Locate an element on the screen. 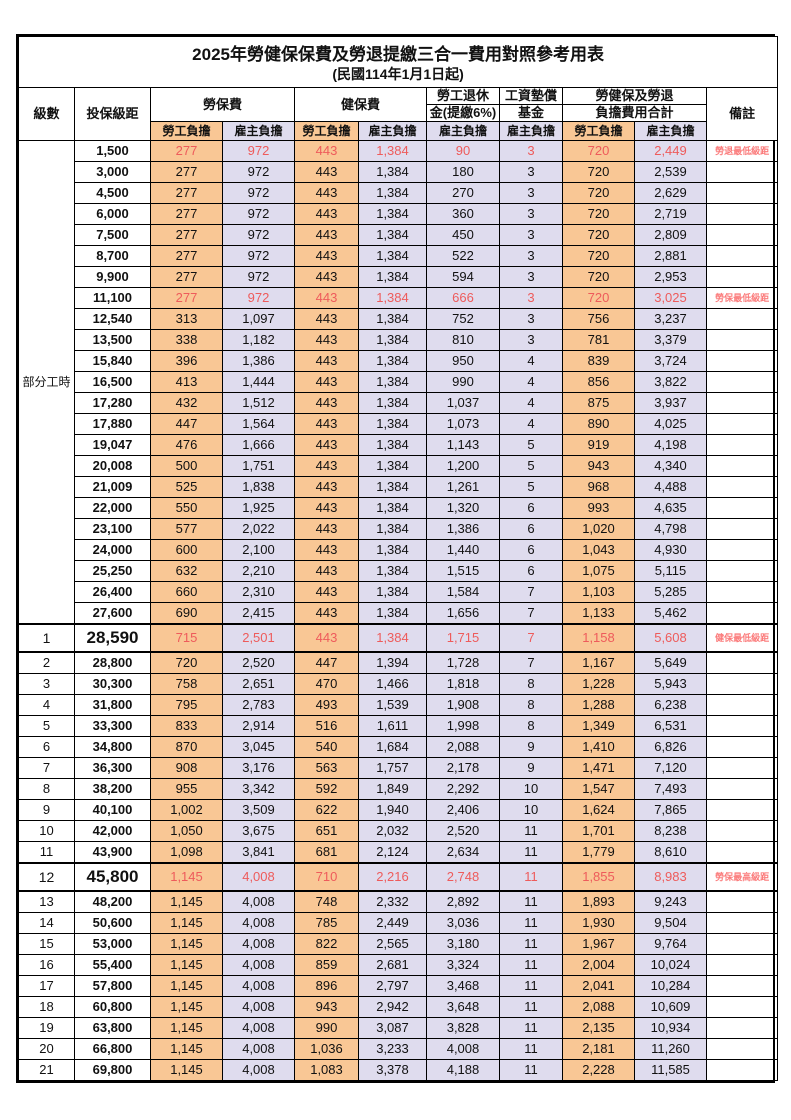 This screenshot has width=791, height=1120. level-cell: 19 is located at coordinates (46, 1028).